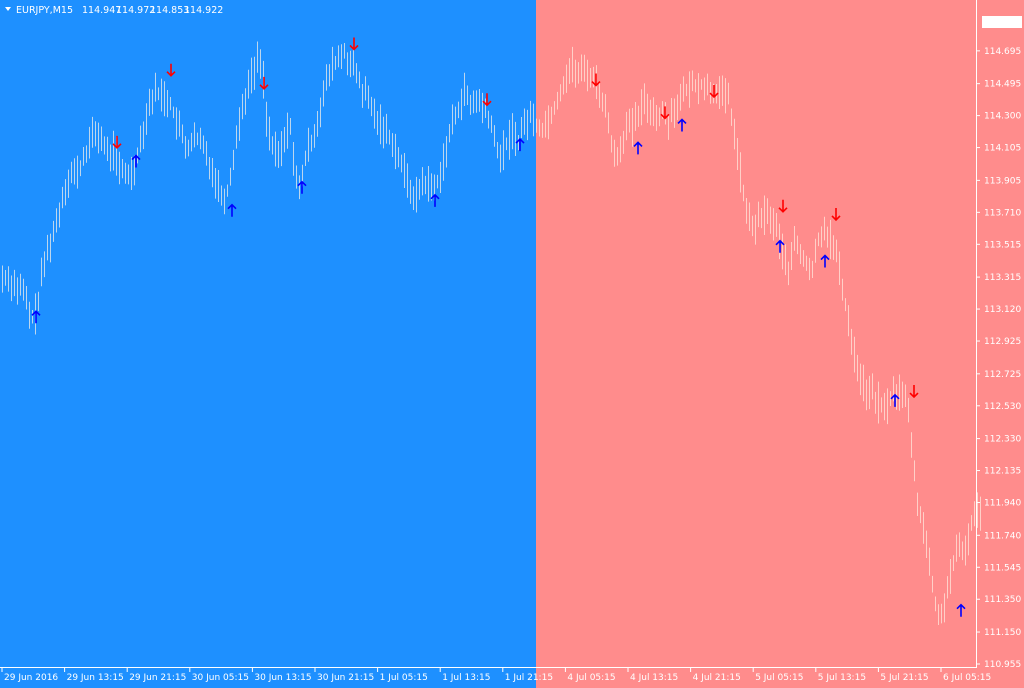 Image resolution: width=1024 pixels, height=688 pixels. I want to click on header-low: 114.853, so click(169, 10).